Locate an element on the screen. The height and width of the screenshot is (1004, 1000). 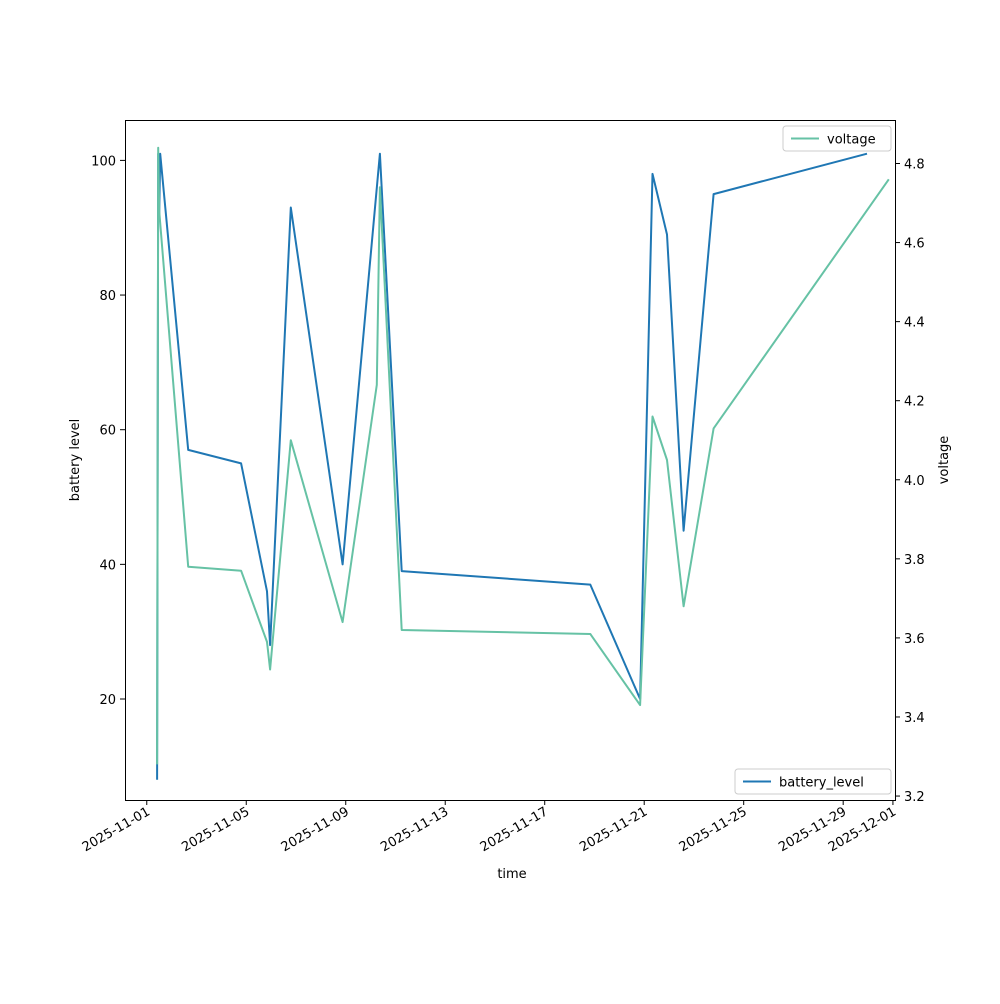
y-axis-label: battery level is located at coordinates (75, 460).